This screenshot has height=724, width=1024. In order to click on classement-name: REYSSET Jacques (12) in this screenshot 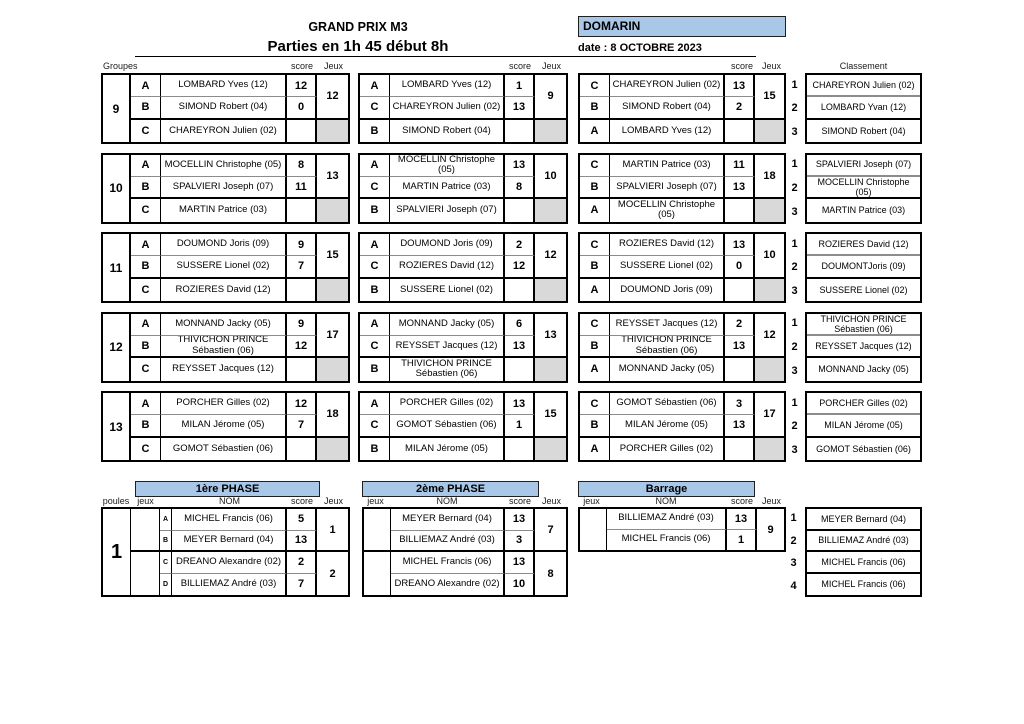, I will do `click(863, 347)`.